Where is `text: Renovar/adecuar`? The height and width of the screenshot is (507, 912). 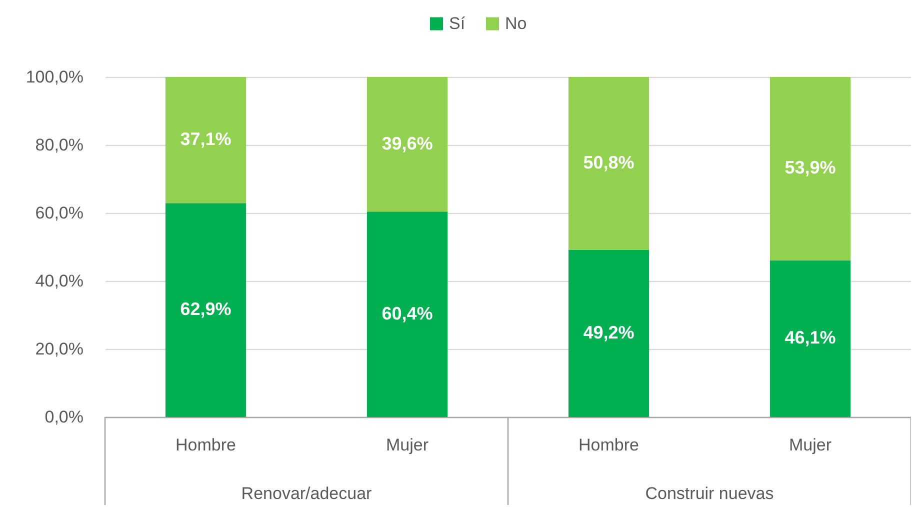 text: Renovar/adecuar is located at coordinates (306, 493).